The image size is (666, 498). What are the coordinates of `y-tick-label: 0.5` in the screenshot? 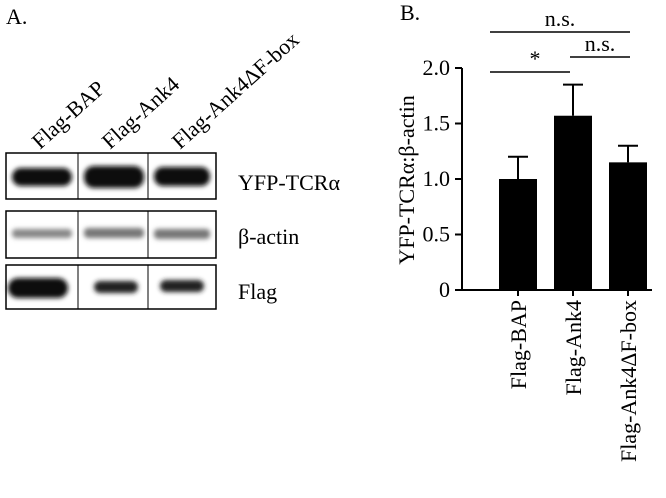 It's located at (437, 234).